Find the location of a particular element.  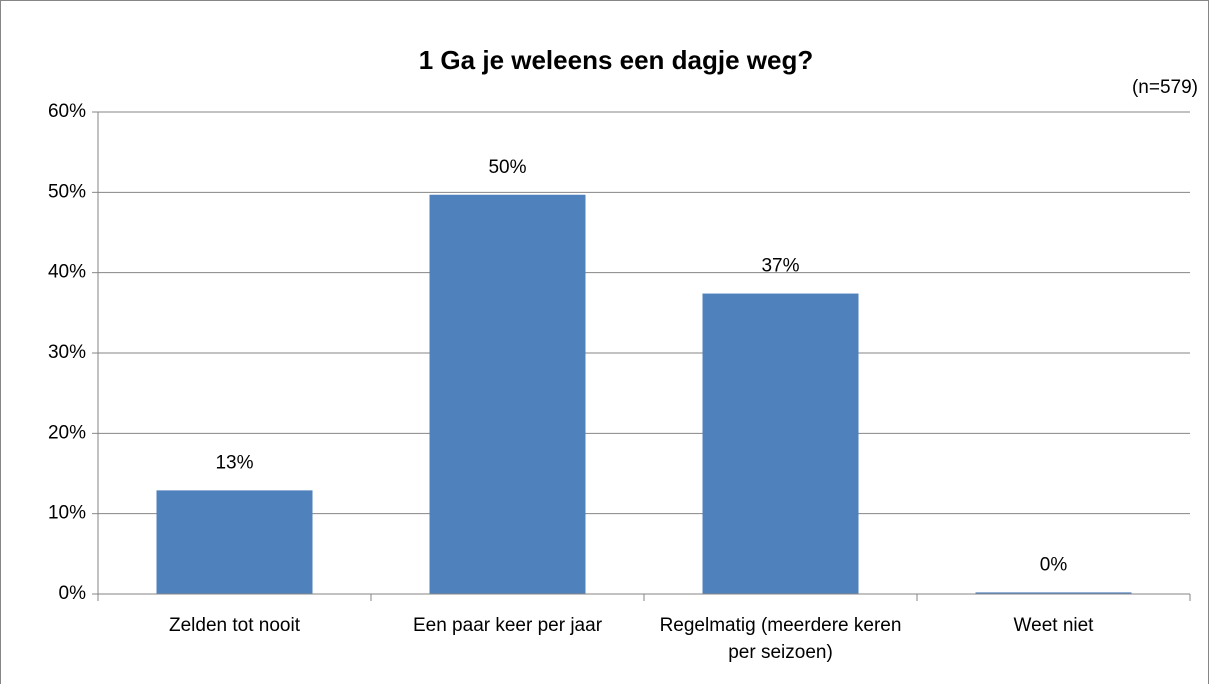

data-label: 0% is located at coordinates (1054, 564).